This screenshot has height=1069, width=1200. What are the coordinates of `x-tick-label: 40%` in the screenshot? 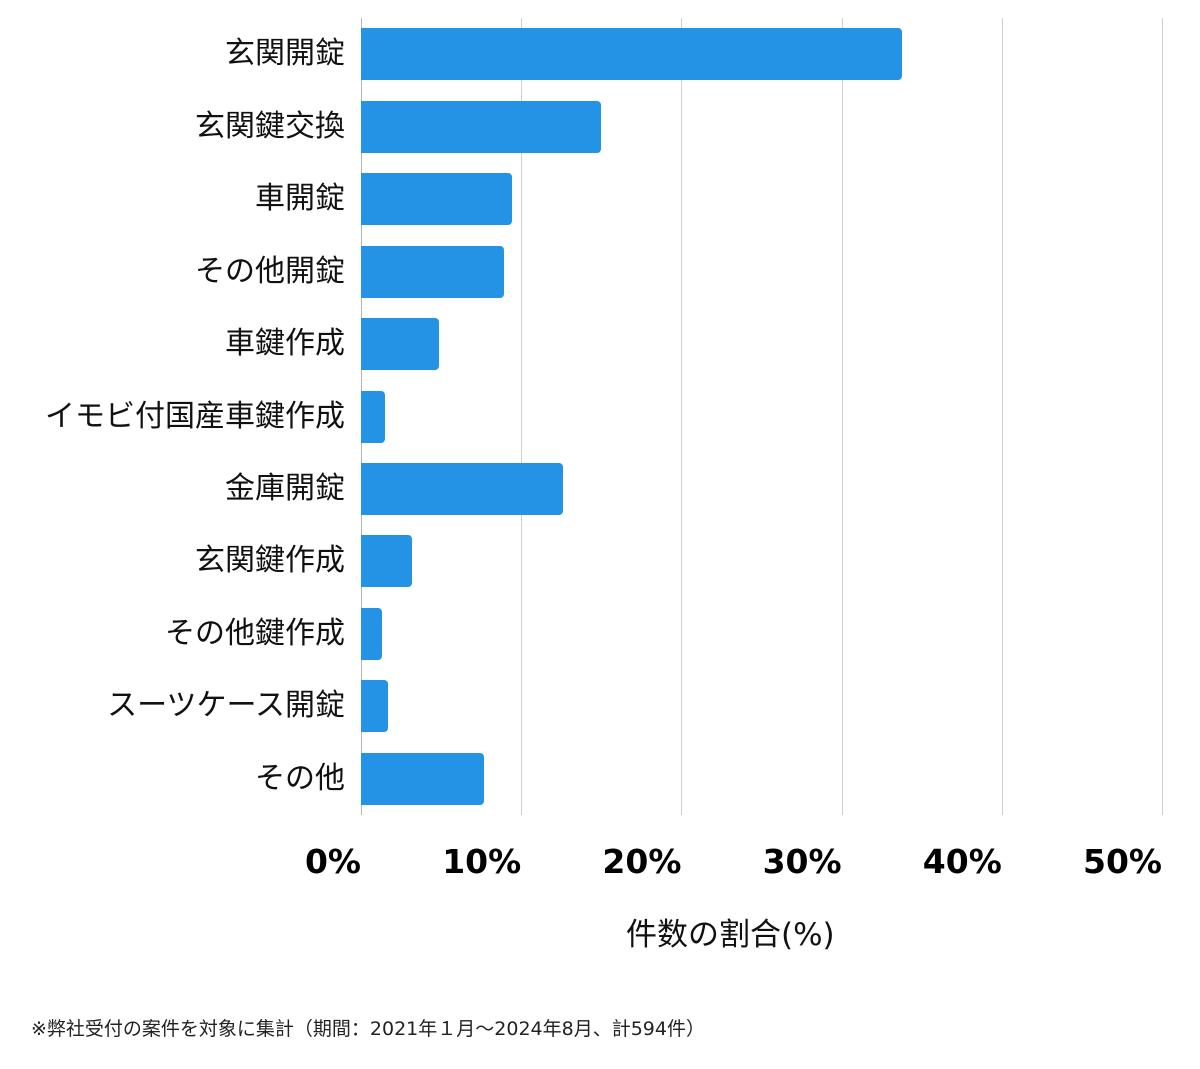 It's located at (962, 861).